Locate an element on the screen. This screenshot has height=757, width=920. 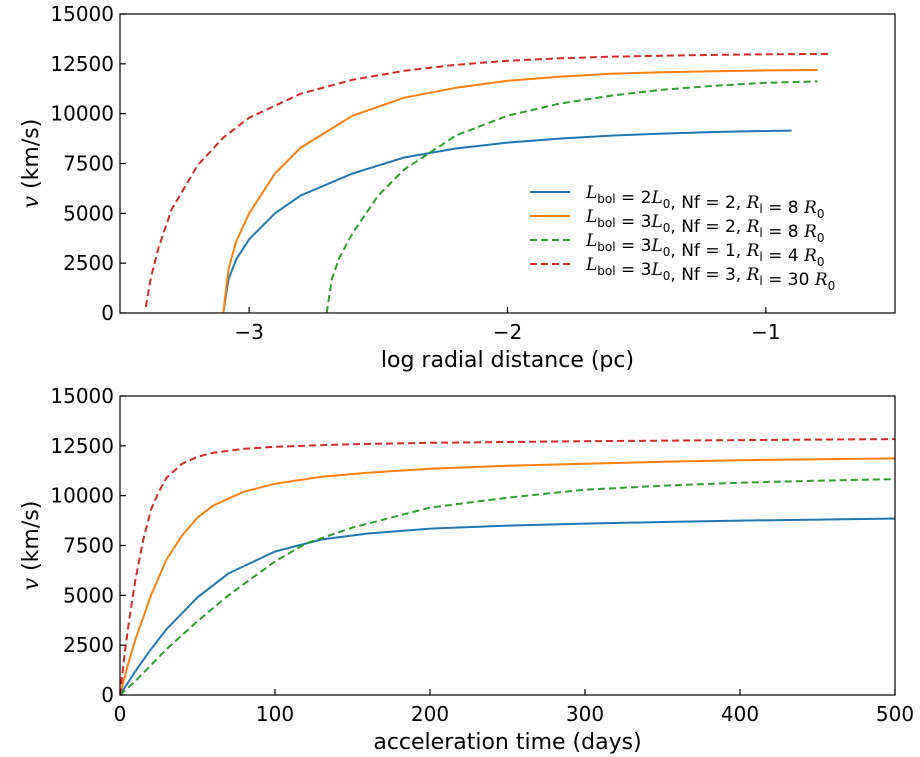
top-y-axis-label: v (km/s) is located at coordinates (31, 164).